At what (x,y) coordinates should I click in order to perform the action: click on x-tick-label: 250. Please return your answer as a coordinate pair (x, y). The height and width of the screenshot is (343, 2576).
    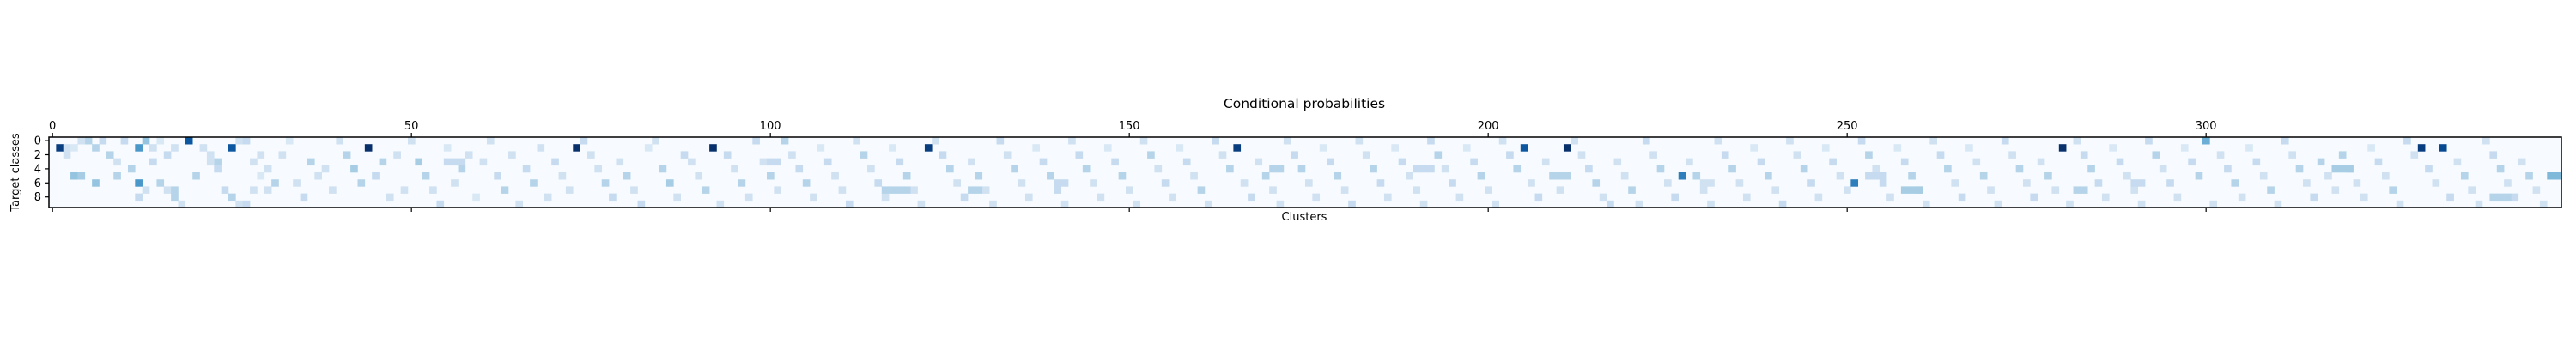
    Looking at the image, I should click on (1848, 127).